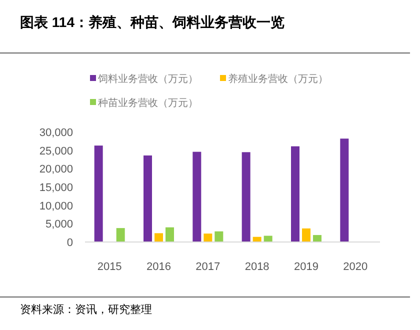  I want to click on y-tick-label: 10,000, so click(56, 206).